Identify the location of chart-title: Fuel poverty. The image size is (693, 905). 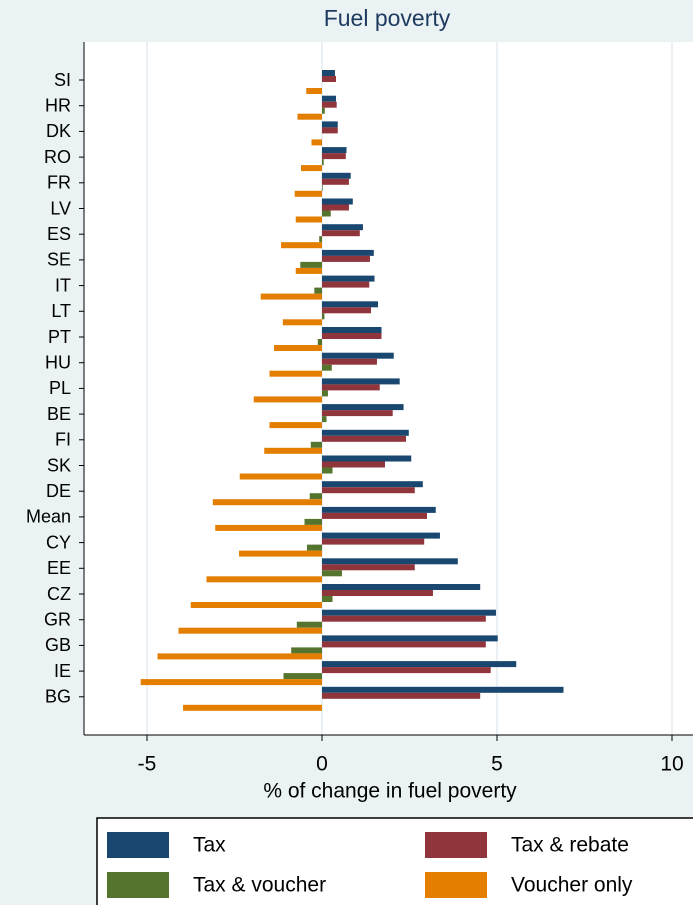
(387, 18).